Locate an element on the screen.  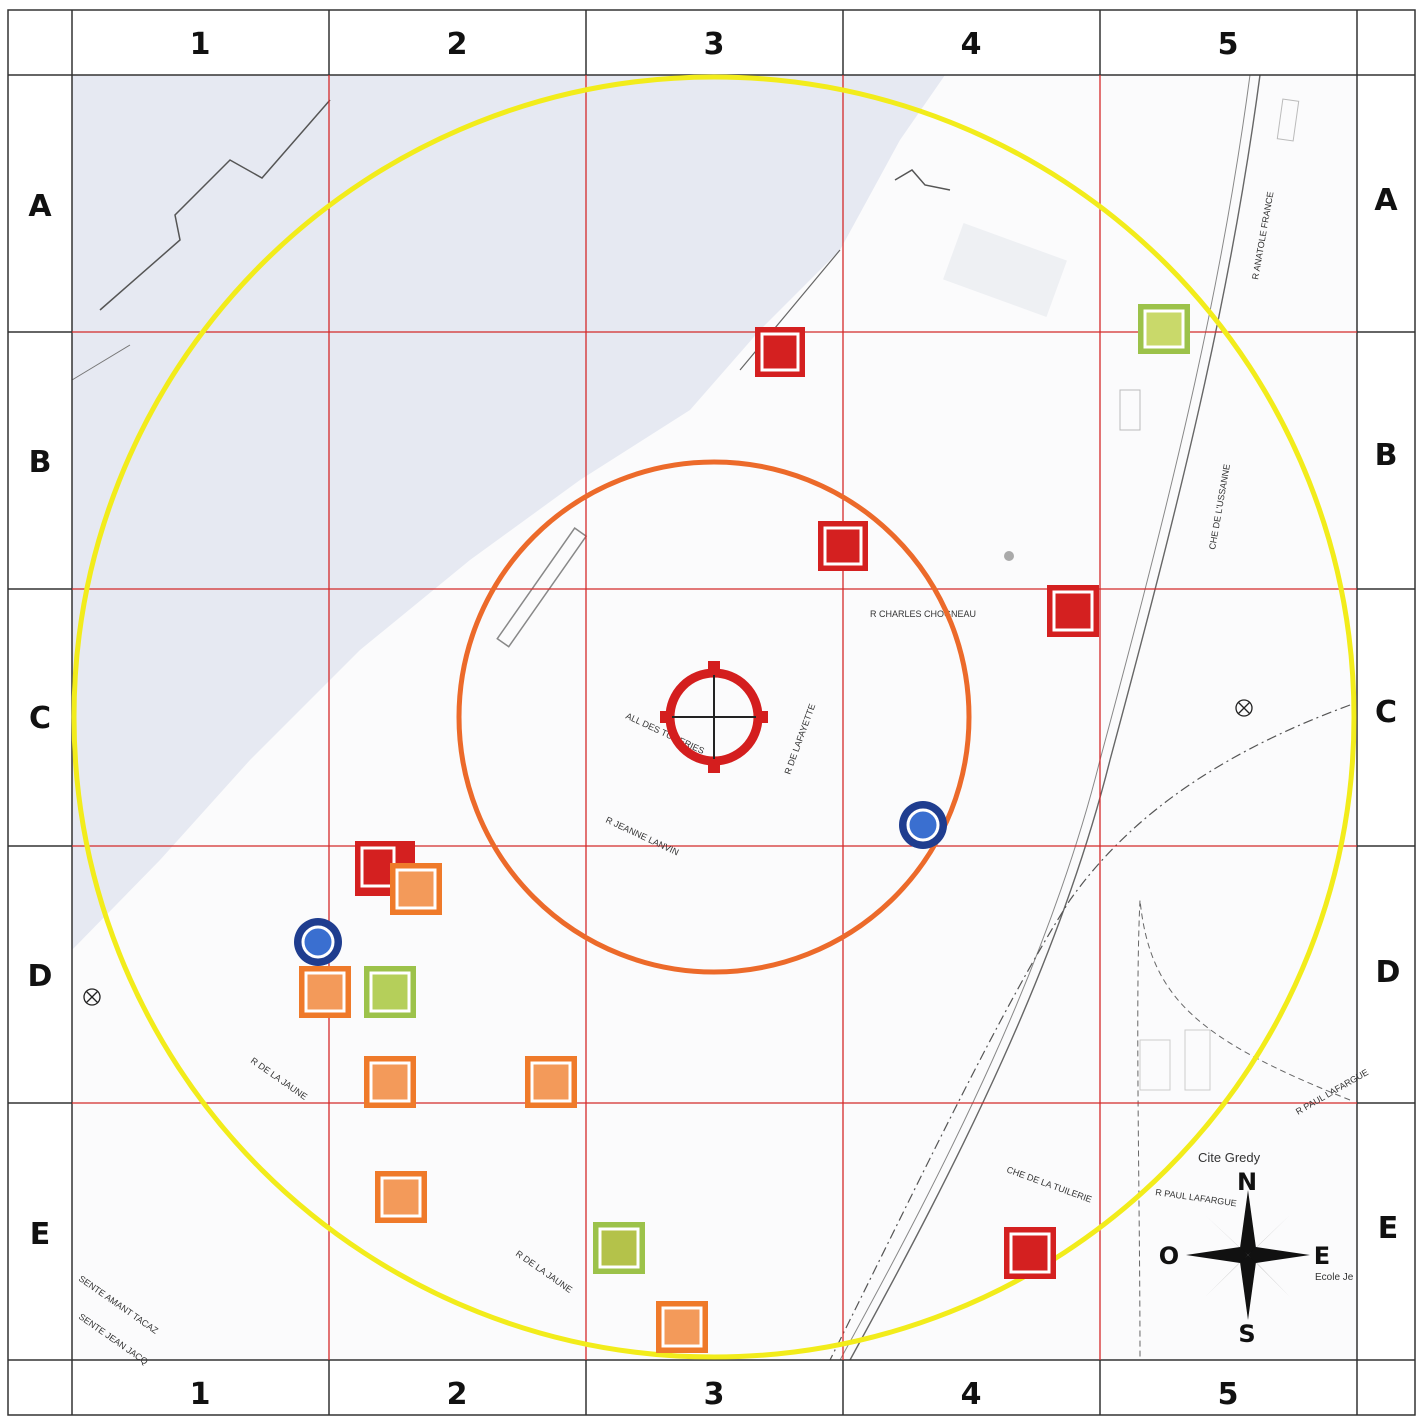
column-labels-bottom: 1 2 3 4 5 is located at coordinates (714, 1394).